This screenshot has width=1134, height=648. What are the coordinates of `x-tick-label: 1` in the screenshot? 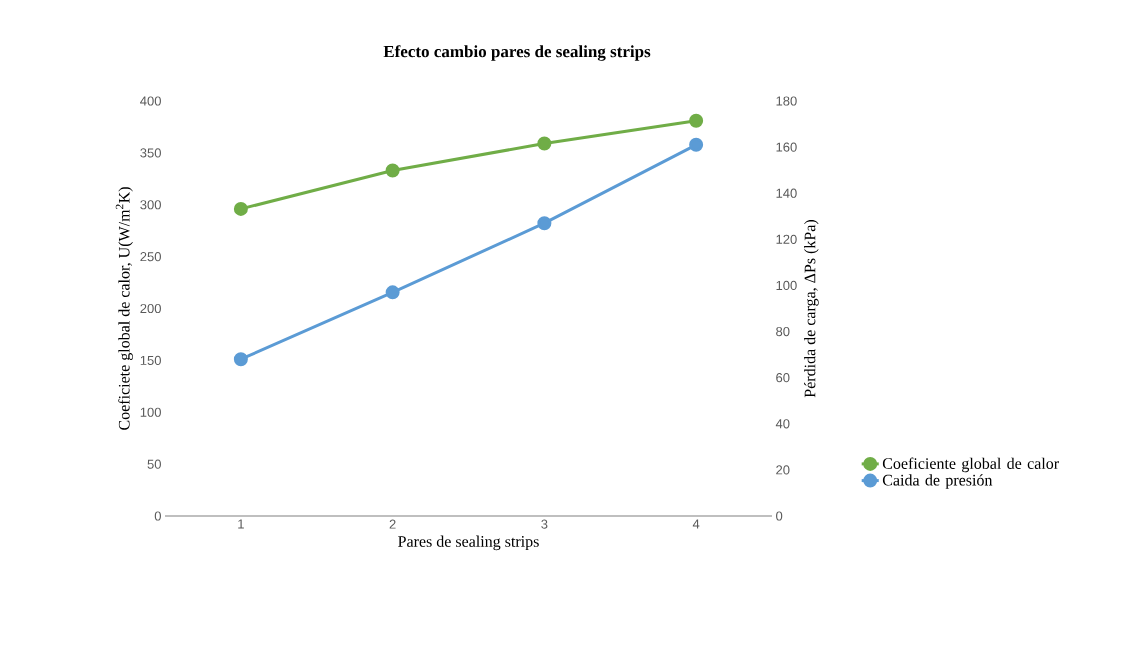 It's located at (241, 524).